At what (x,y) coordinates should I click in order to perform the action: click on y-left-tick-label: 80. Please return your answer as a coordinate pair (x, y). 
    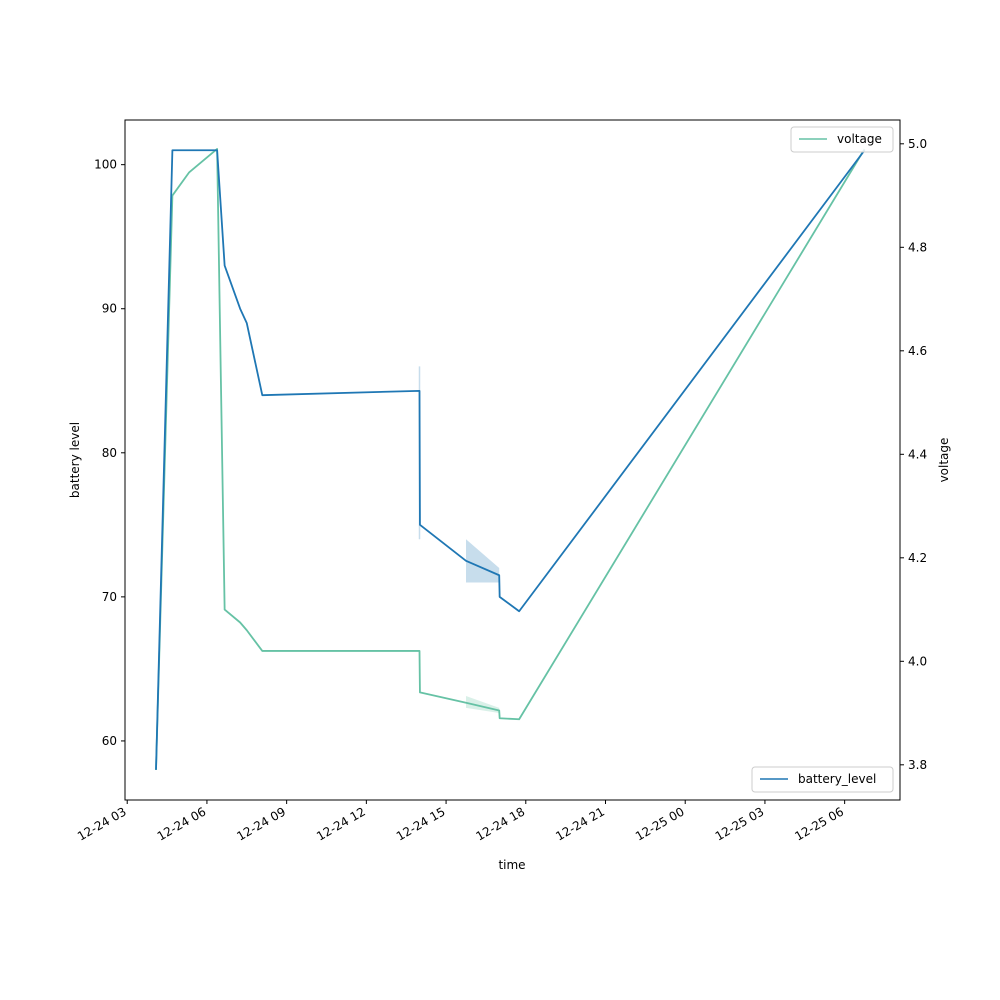
    Looking at the image, I should click on (109, 453).